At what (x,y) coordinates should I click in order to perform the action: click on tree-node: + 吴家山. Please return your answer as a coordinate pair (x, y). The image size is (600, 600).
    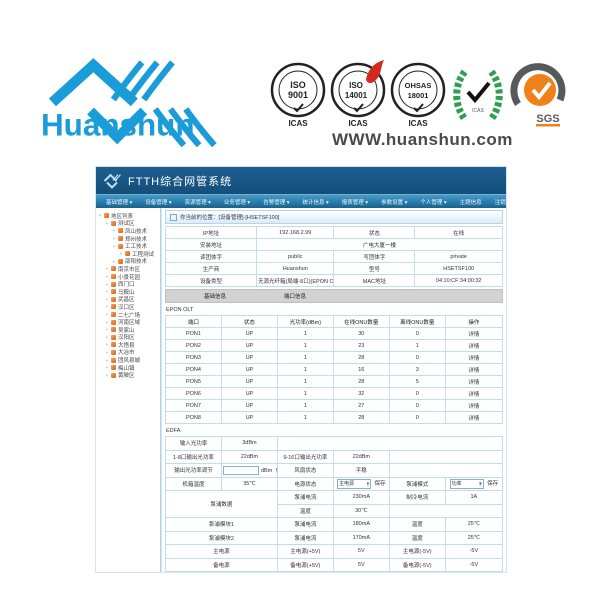
    Looking at the image, I should click on (128, 330).